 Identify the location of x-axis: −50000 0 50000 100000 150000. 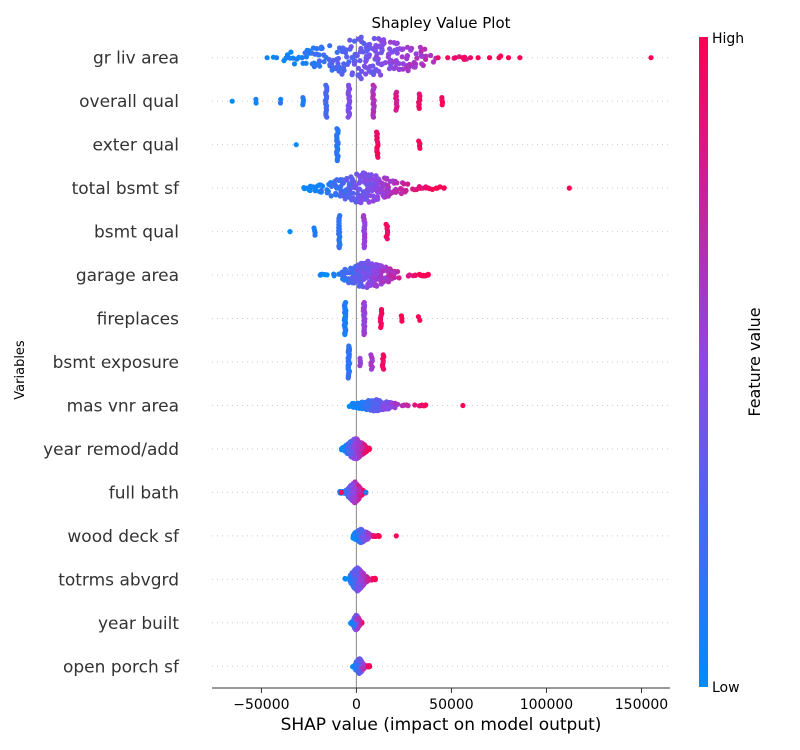
(441, 700).